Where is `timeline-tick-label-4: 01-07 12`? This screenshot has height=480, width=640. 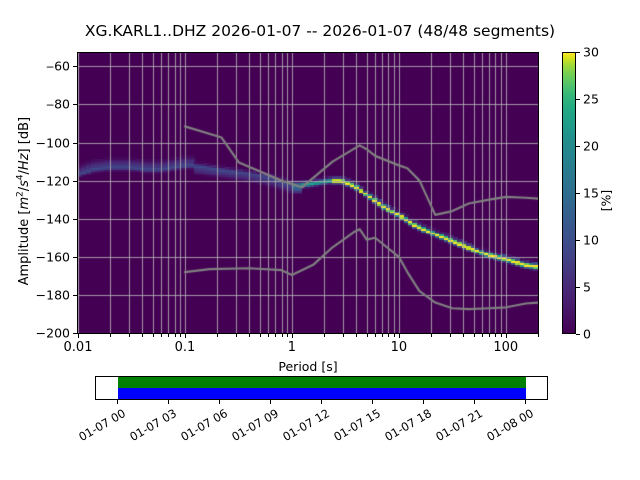
timeline-tick-label-4: 01-07 12 is located at coordinates (306, 425).